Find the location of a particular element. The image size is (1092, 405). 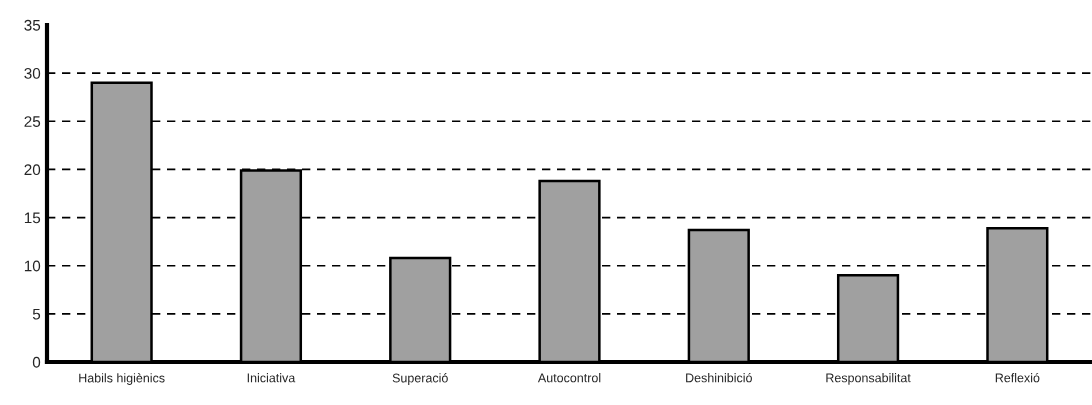

y-tick-label: 25 is located at coordinates (32, 121).